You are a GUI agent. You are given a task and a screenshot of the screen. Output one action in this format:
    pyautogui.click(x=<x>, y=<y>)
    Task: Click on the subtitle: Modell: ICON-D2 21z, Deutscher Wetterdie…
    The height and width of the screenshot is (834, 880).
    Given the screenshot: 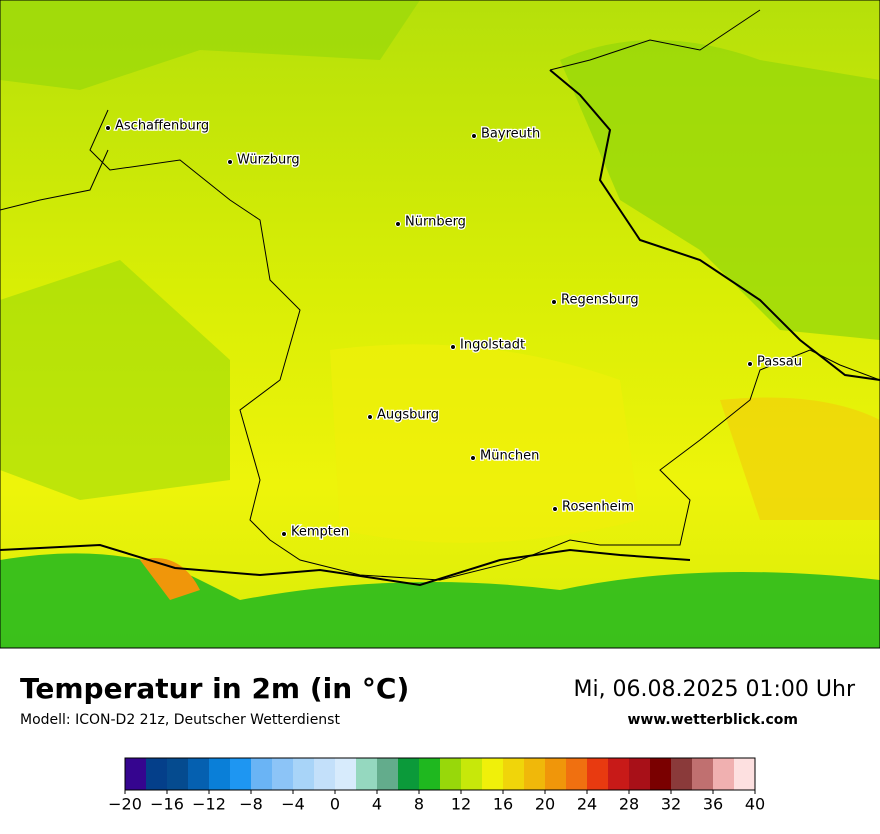 What is the action you would take?
    pyautogui.click(x=180, y=720)
    